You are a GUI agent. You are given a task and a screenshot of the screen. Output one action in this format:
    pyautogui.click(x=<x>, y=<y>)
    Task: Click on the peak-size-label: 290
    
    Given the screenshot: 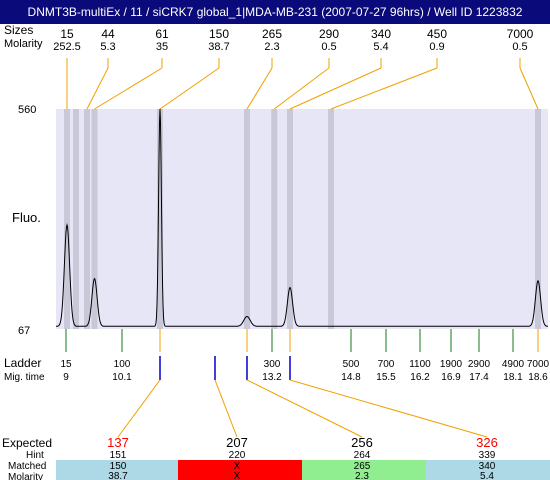 What is the action you would take?
    pyautogui.click(x=329, y=34)
    